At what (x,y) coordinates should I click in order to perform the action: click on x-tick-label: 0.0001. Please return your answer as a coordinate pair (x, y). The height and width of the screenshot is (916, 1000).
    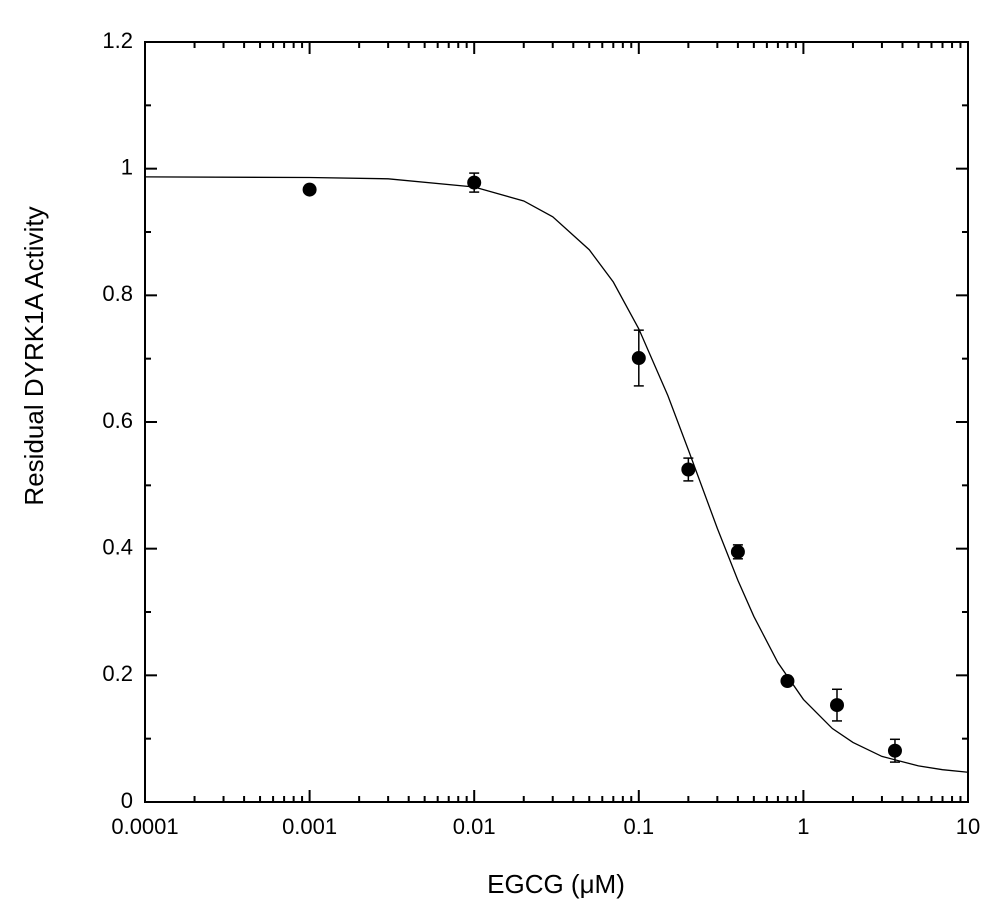
    Looking at the image, I should click on (144, 826).